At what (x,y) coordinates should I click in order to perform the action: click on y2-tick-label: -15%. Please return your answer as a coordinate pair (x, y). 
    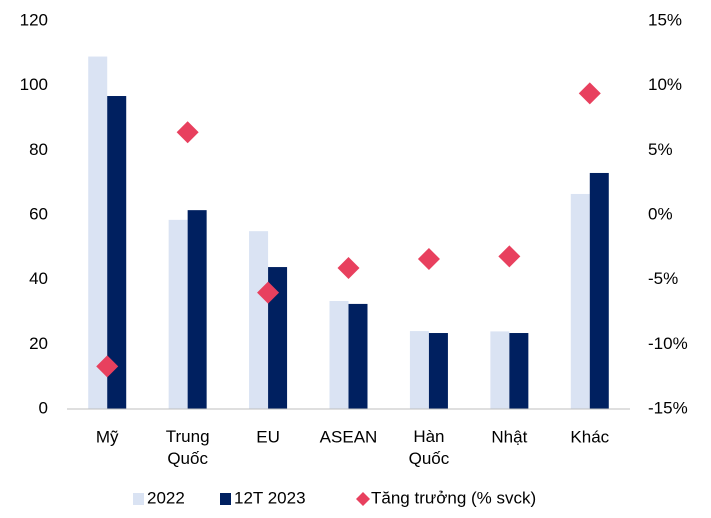
    Looking at the image, I should click on (668, 407).